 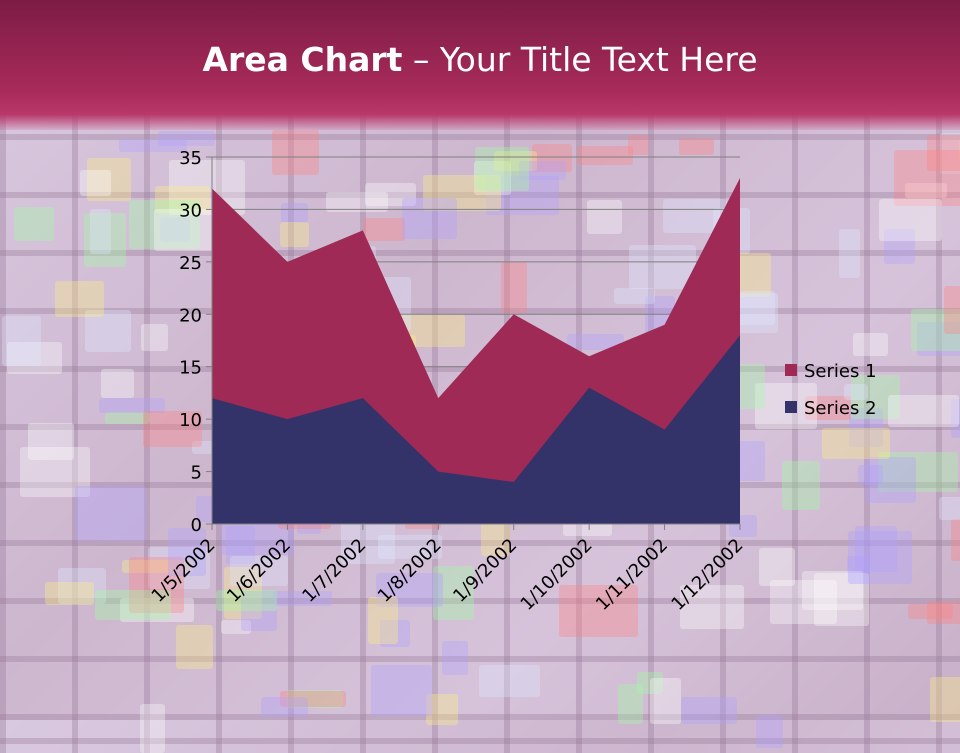 I want to click on y-tick-label: 25, so click(x=190, y=263).